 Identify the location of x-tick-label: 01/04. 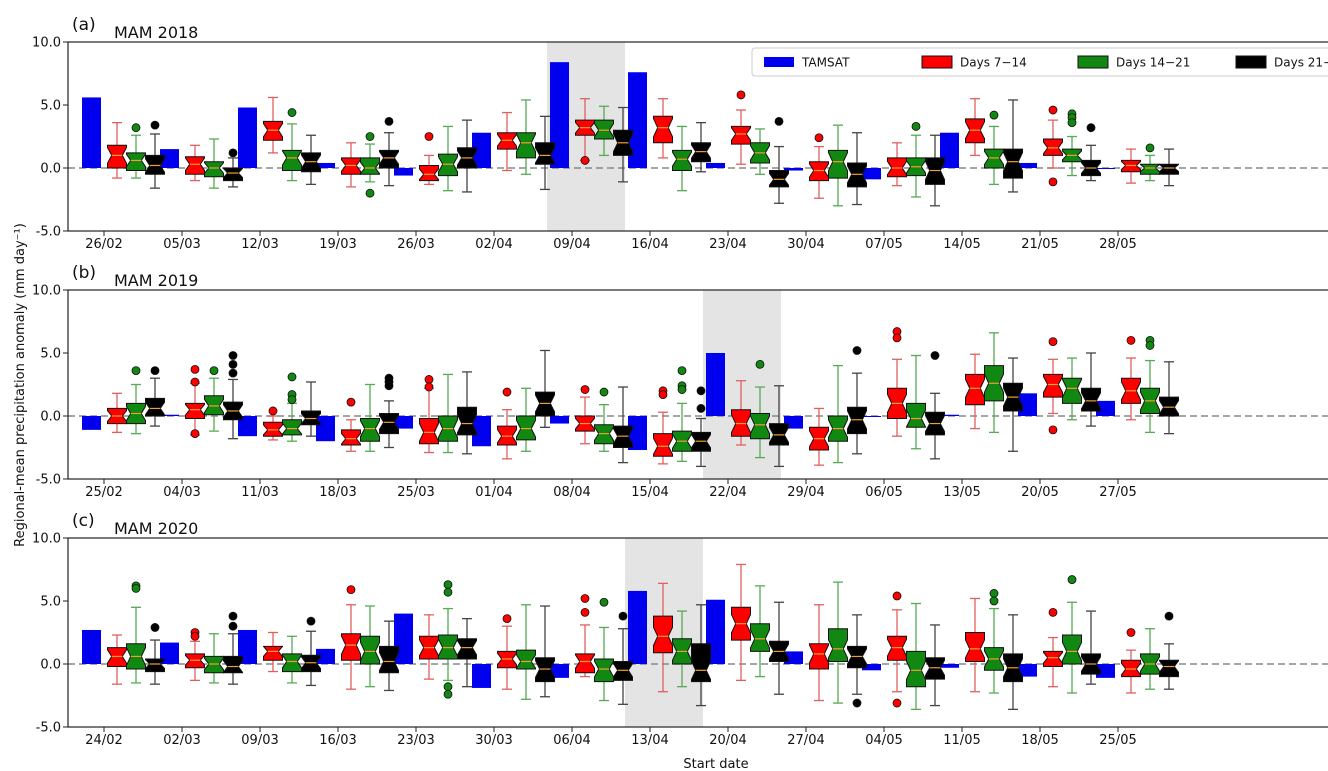
(493, 492).